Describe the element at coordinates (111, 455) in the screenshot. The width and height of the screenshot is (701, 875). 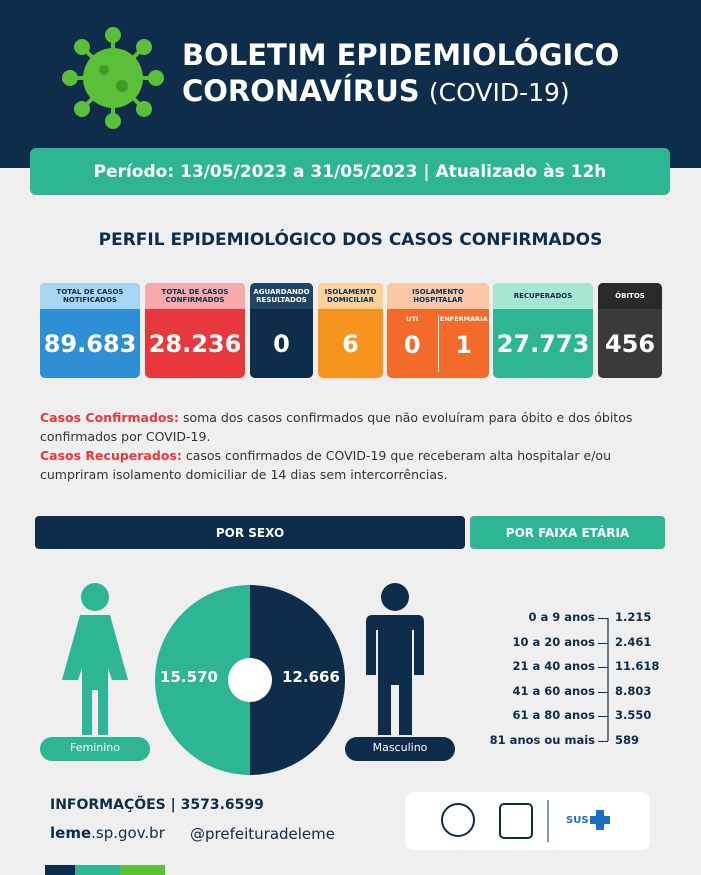
I see `note-term: Casos Recuperados:` at that location.